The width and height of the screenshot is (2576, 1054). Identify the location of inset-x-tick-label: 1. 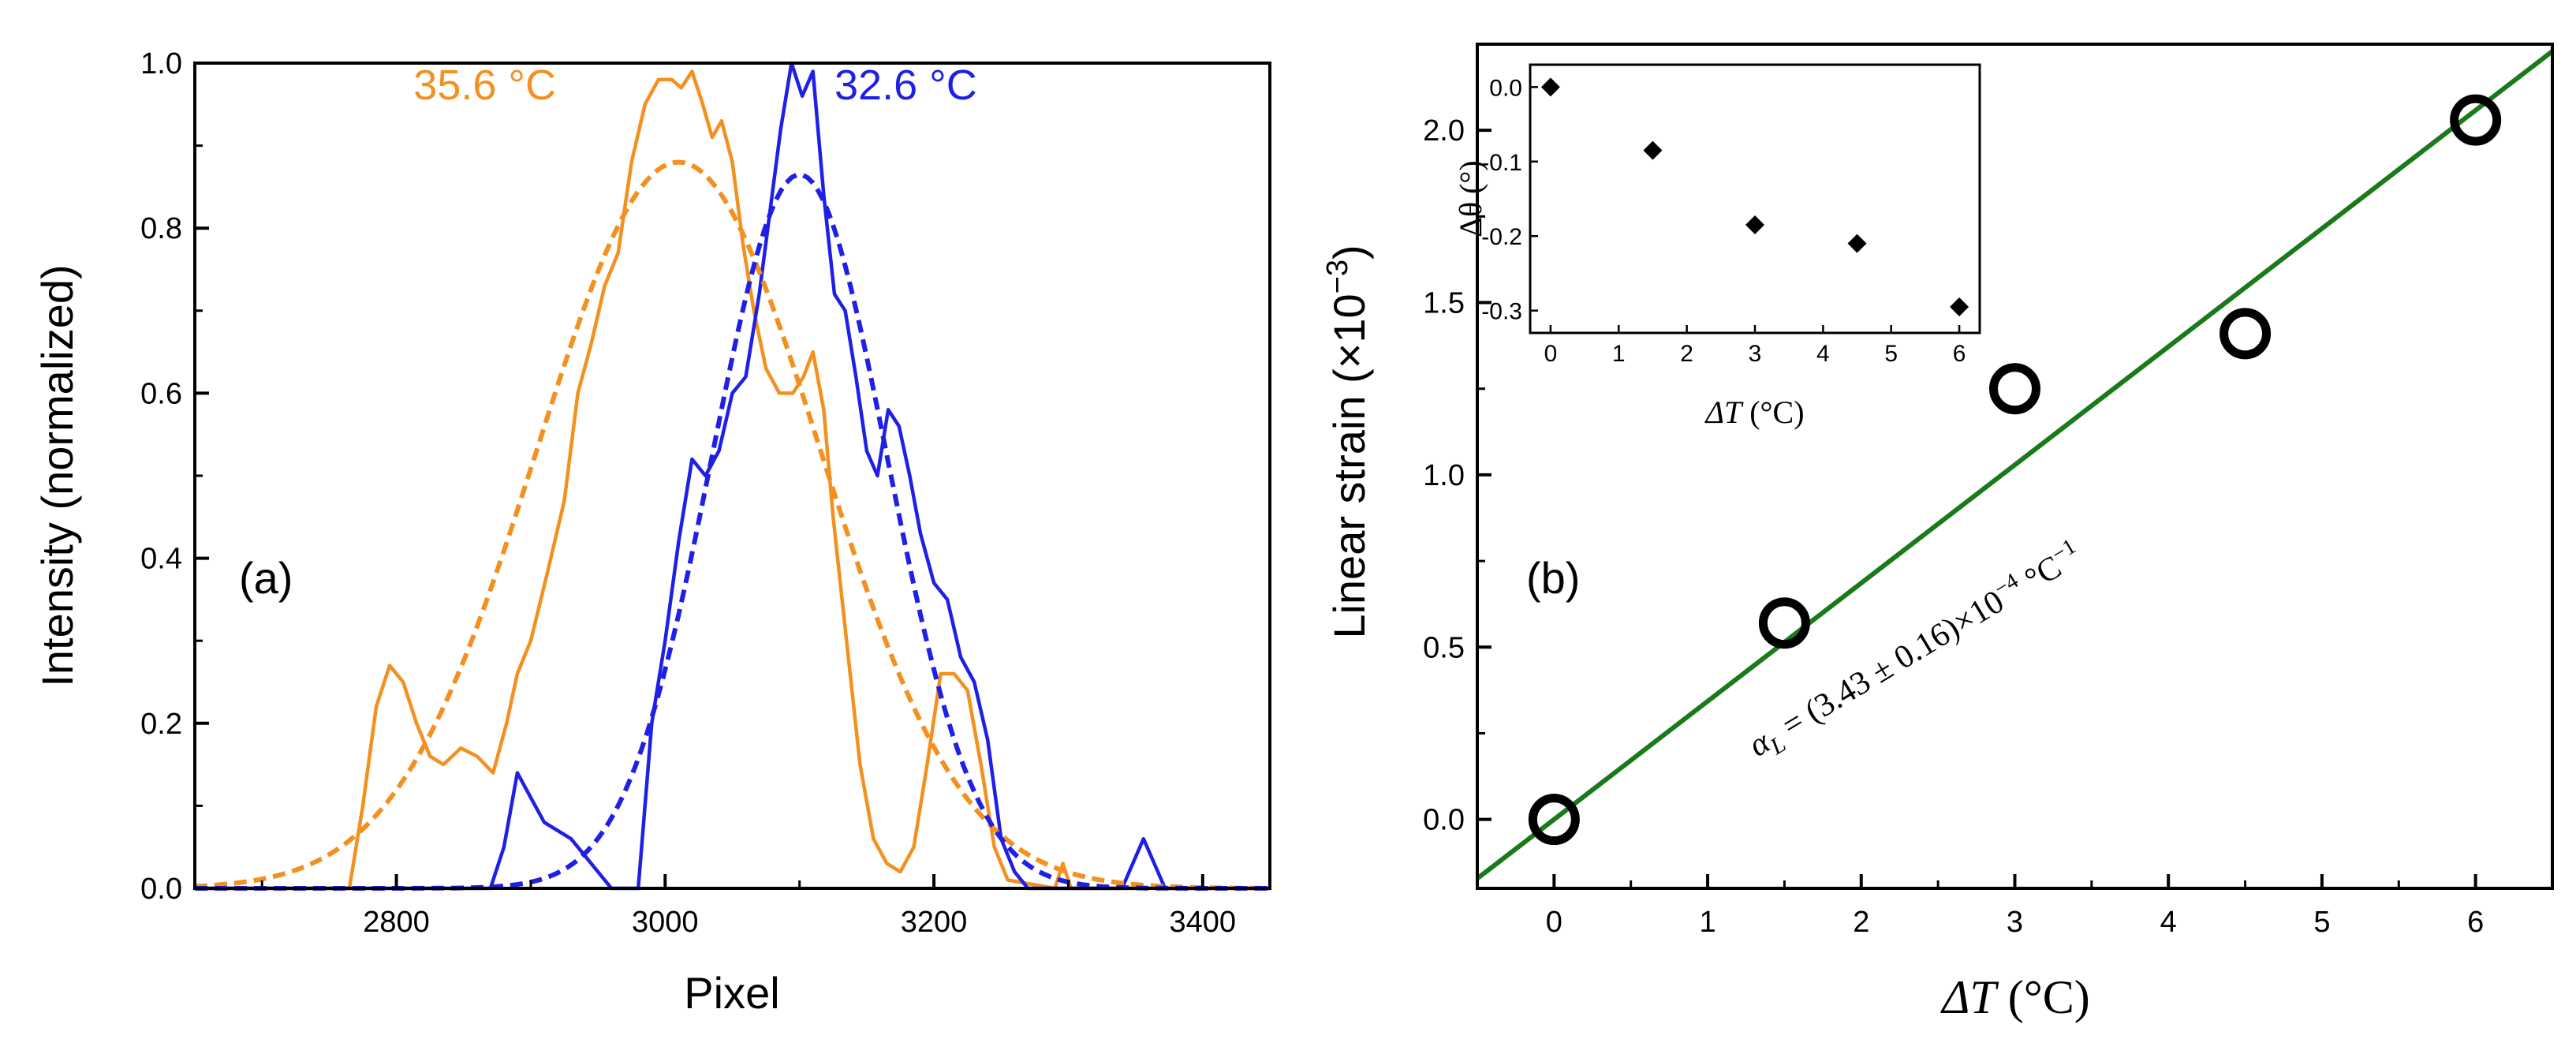
(1619, 354).